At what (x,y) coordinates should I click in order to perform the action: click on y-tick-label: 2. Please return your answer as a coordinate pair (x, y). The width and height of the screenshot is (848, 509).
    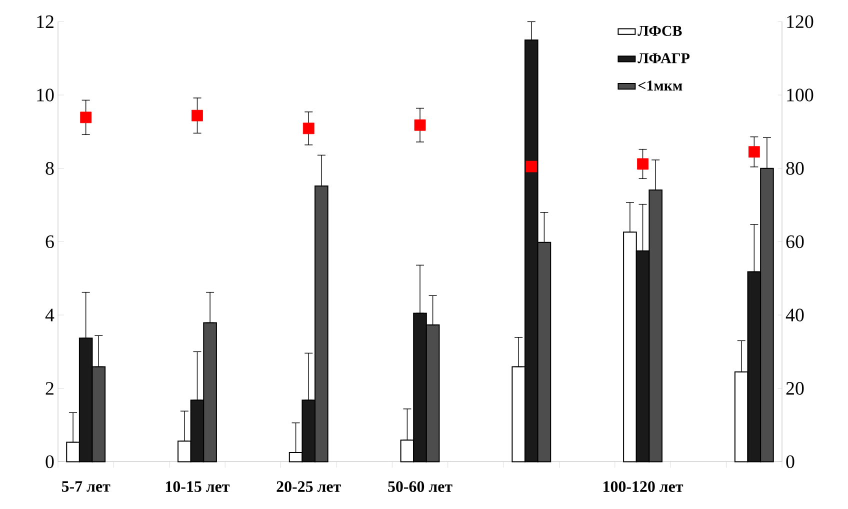
    Looking at the image, I should click on (50, 388).